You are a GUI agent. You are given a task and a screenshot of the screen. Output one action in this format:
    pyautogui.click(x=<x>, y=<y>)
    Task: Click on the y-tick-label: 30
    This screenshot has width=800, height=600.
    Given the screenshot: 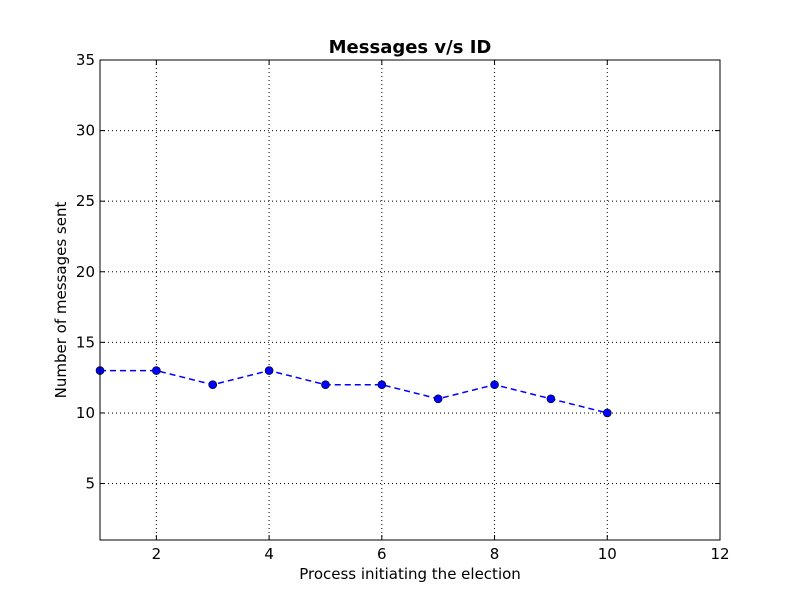 What is the action you would take?
    pyautogui.click(x=85, y=131)
    